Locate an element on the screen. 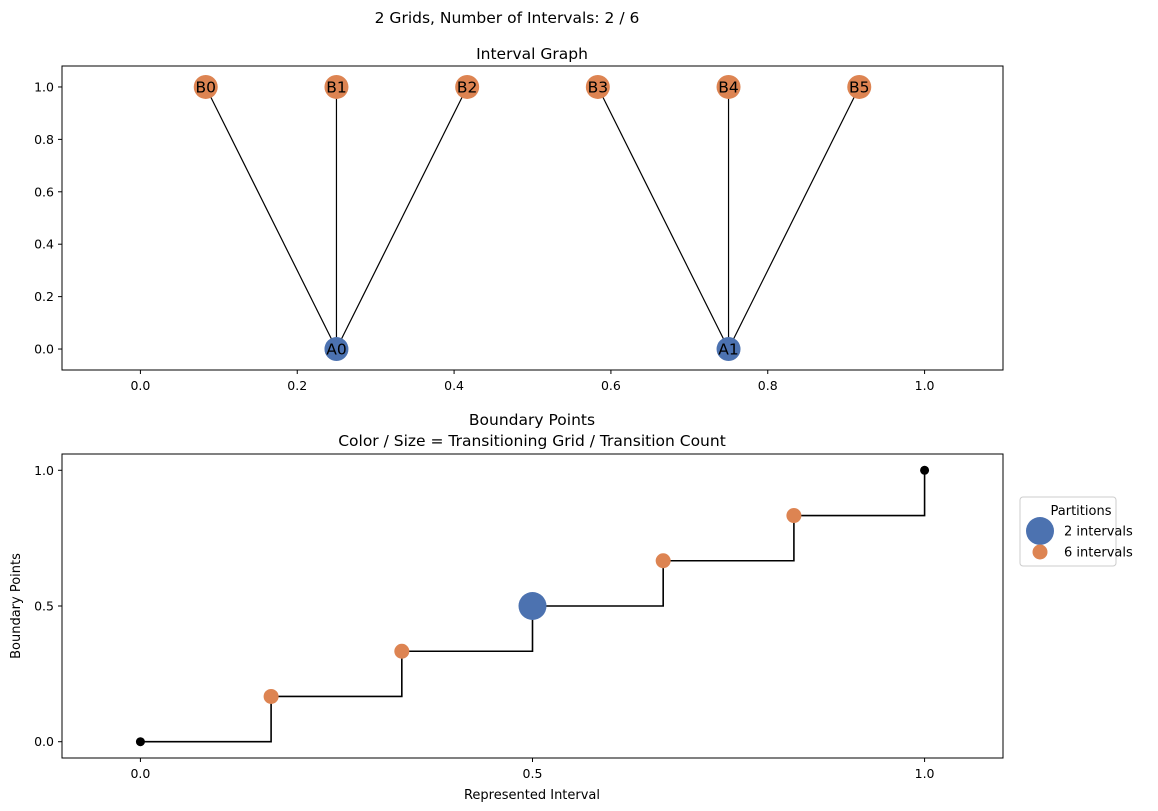  x-tick-label: 0.8 is located at coordinates (768, 385).